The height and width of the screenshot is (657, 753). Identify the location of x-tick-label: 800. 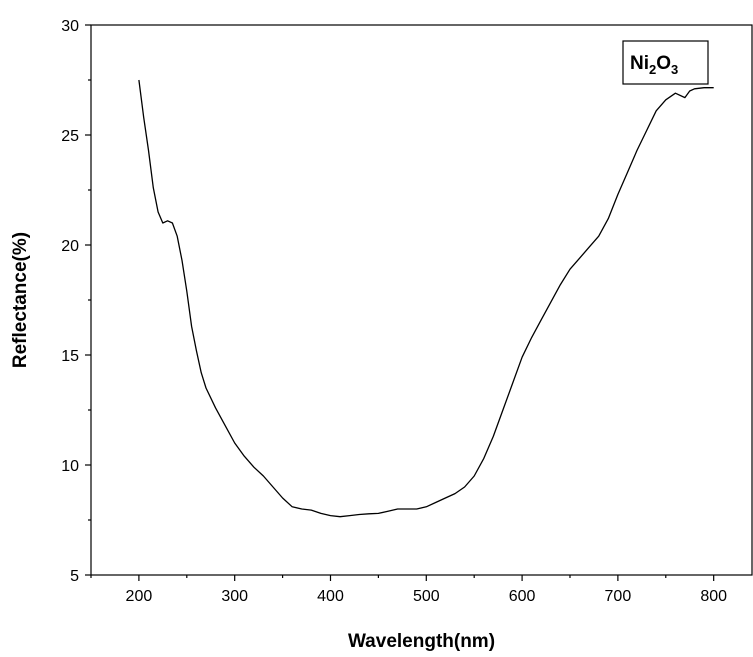
(713, 596).